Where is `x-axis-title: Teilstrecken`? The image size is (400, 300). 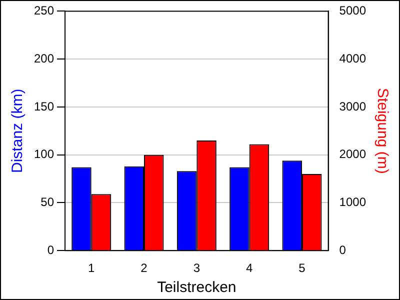
x-axis-title: Teilstrecken is located at coordinates (196, 287).